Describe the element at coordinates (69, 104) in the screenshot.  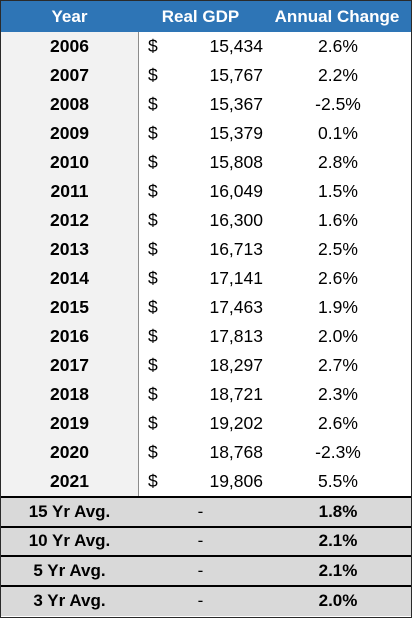
I see `year-cell: 2008` at that location.